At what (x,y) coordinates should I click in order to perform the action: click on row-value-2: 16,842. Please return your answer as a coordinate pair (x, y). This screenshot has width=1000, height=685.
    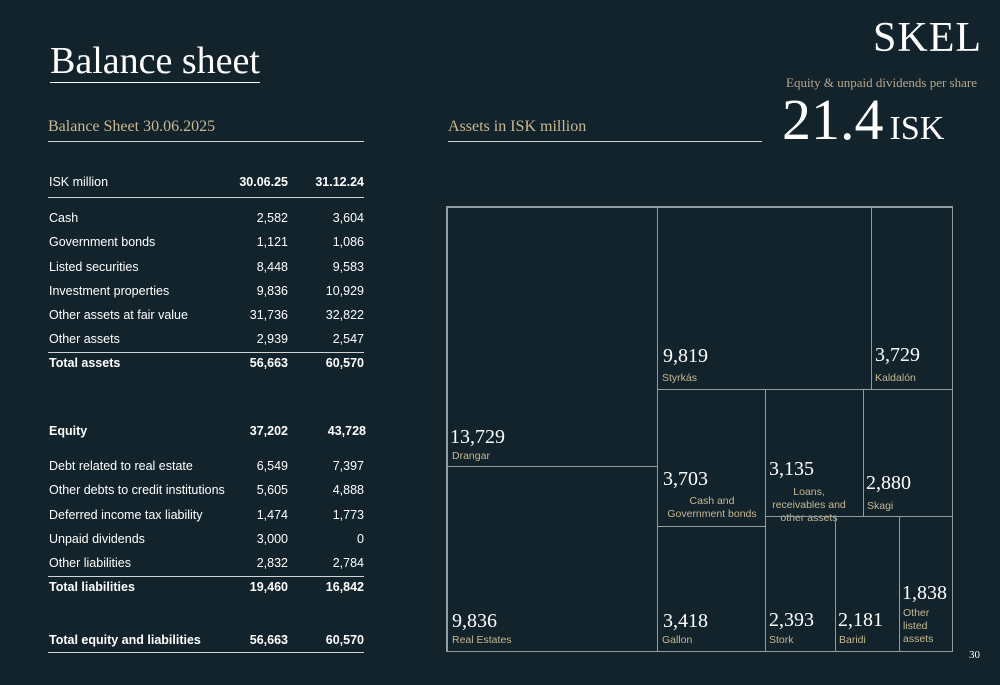
    Looking at the image, I should click on (344, 587).